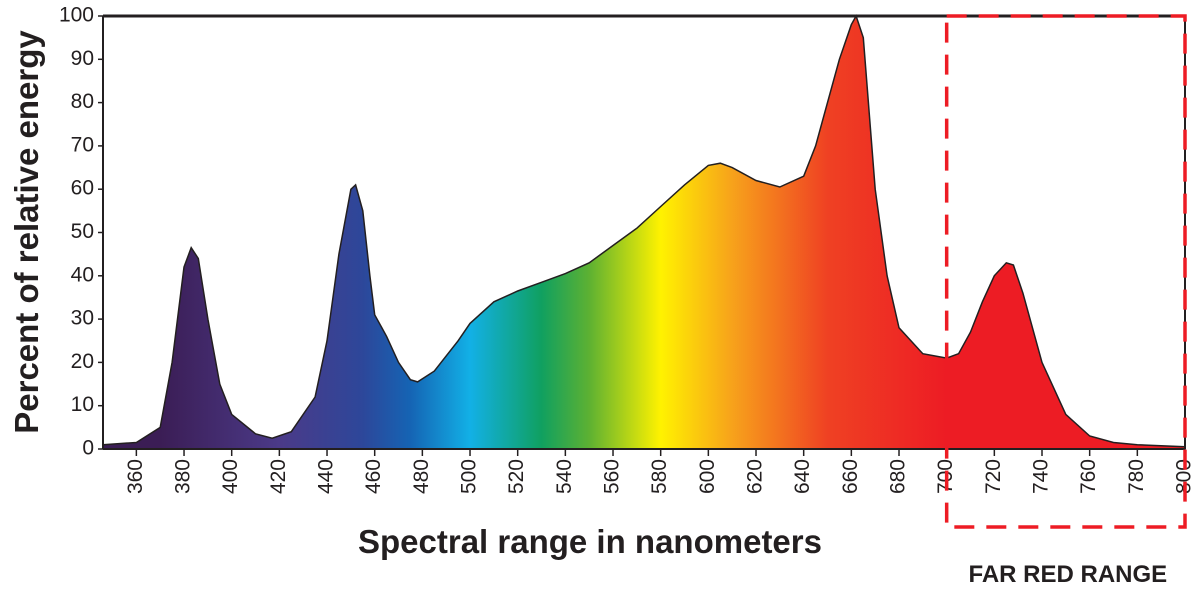  I want to click on x-tick-label: 500, so click(469, 476).